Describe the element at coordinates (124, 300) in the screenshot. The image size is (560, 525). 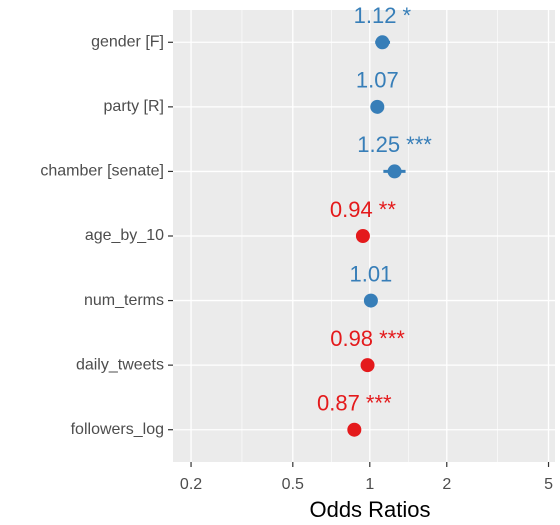
I see `y-tick-label: num_terms` at that location.